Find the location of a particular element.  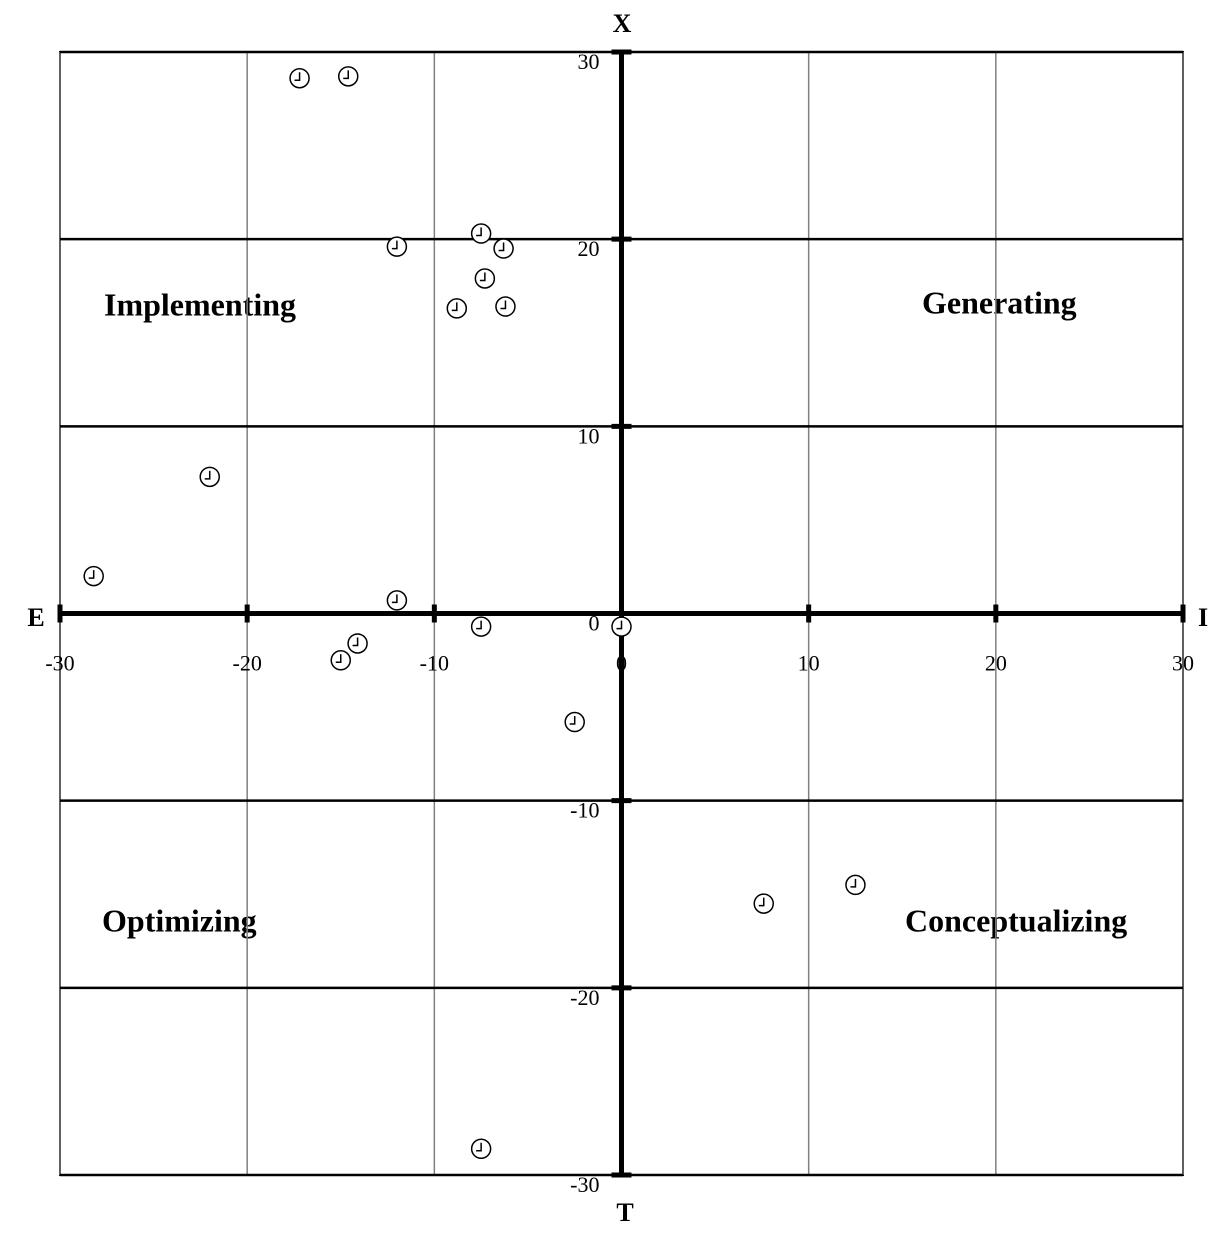

quadrant-label: Implementing is located at coordinates (200, 304).